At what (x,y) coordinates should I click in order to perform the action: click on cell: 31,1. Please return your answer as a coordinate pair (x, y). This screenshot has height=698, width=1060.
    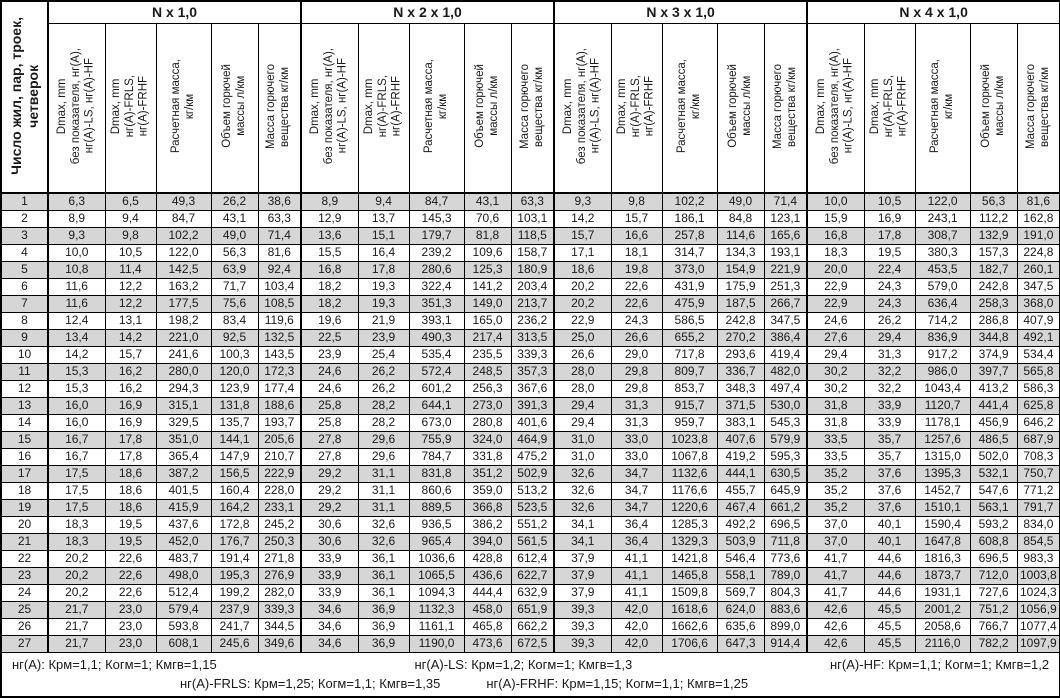
    Looking at the image, I should click on (383, 473).